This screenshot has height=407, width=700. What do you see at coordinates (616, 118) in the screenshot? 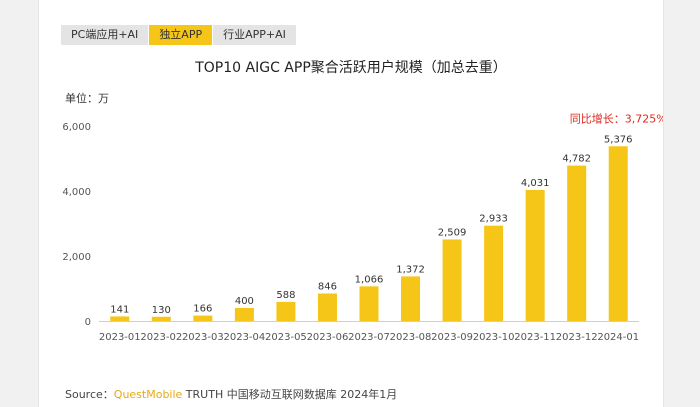
I see `growth-annotation: 同比增长：3,725%` at bounding box center [616, 118].